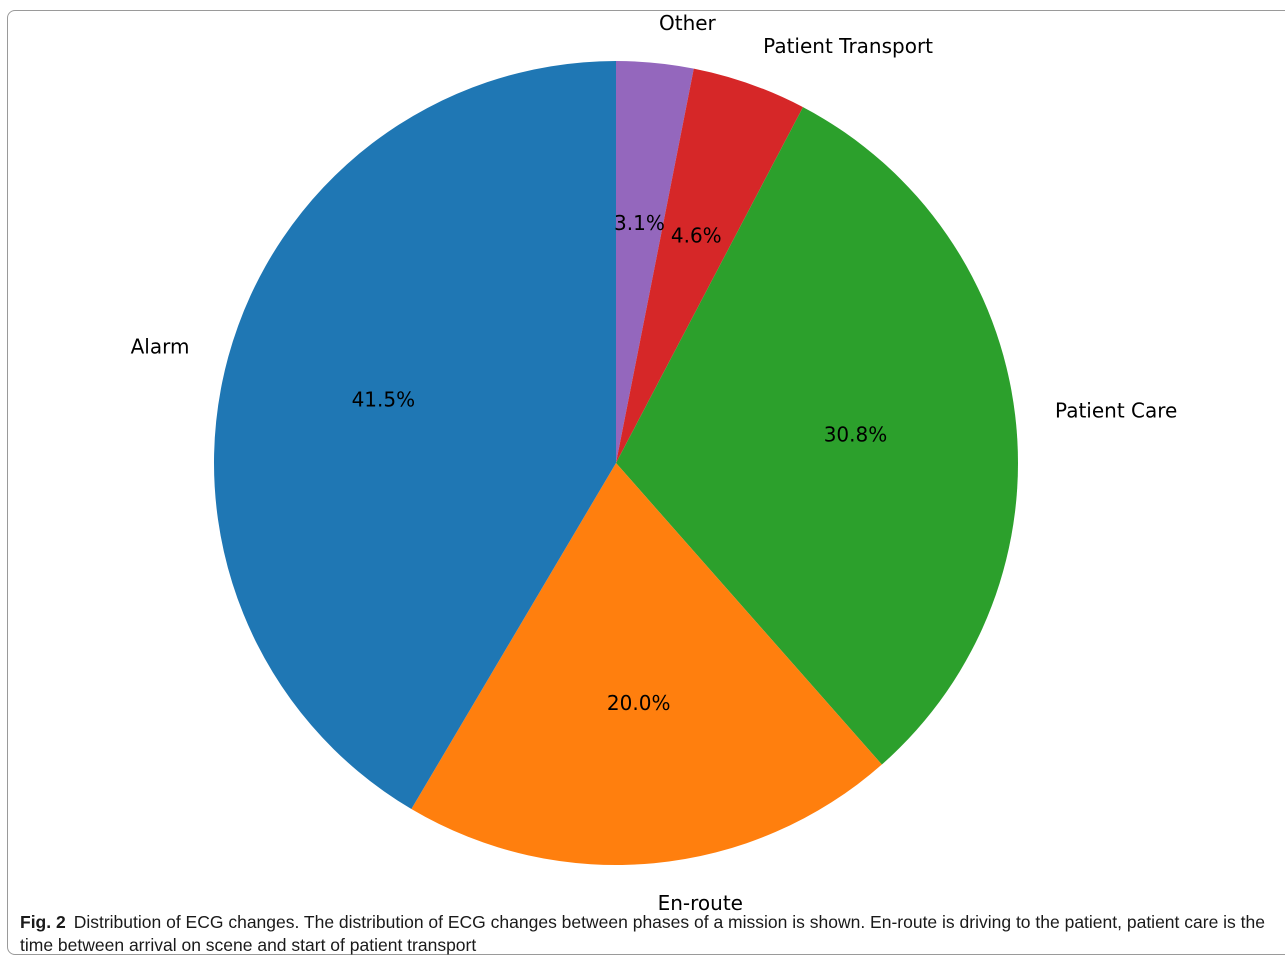 The width and height of the screenshot is (1285, 962). What do you see at coordinates (1116, 410) in the screenshot?
I see `category-label-patient-care: Patient Care` at bounding box center [1116, 410].